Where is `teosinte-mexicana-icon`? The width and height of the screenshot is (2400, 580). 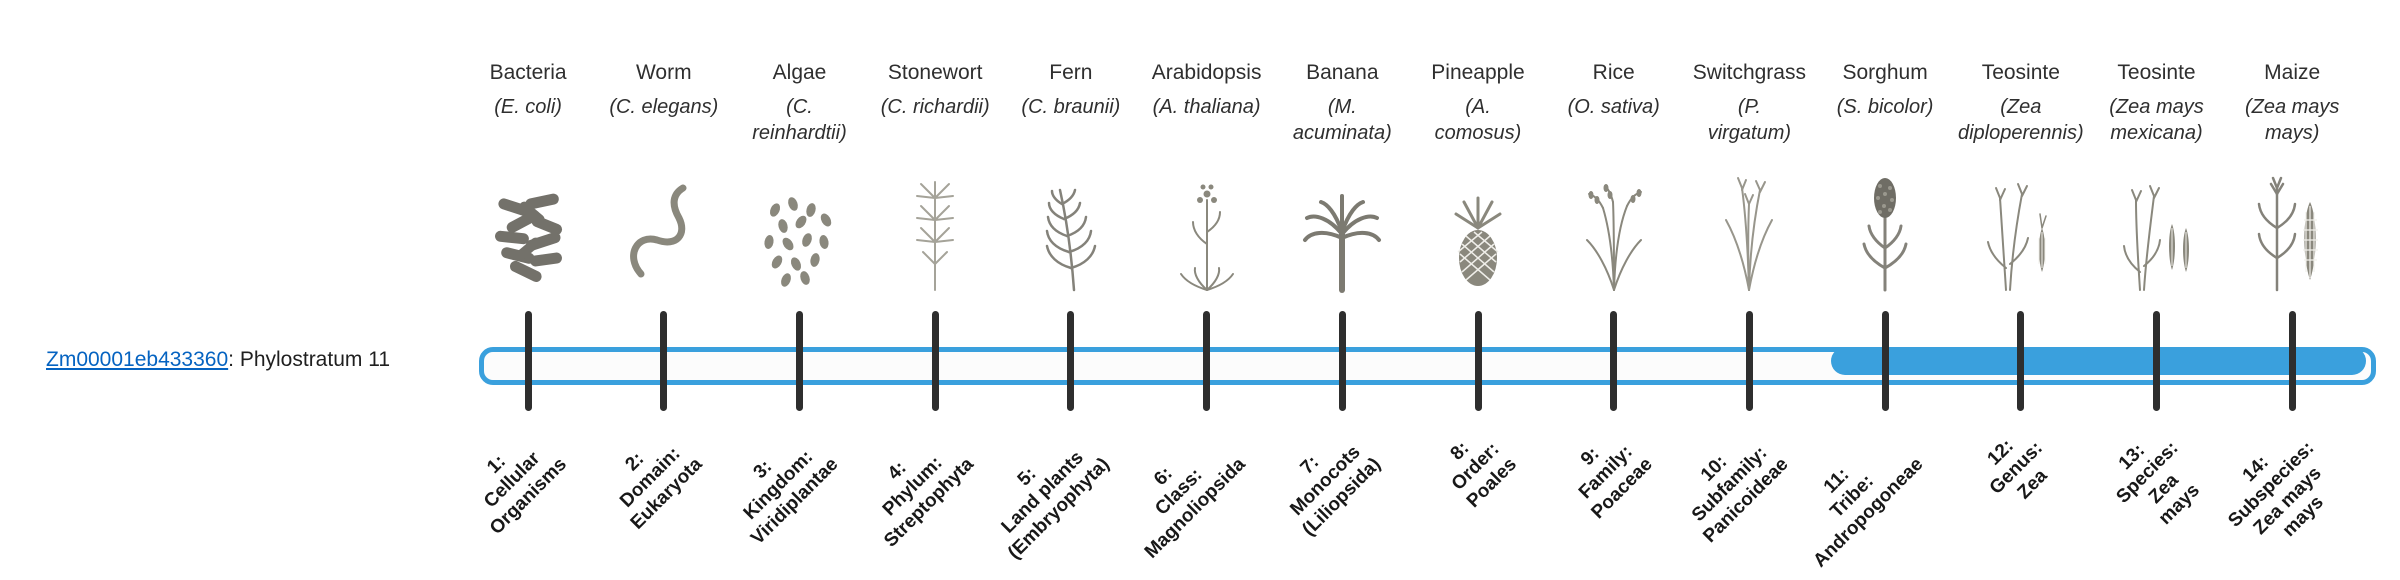
teosinte-mexicana-icon is located at coordinates (2157, 231).